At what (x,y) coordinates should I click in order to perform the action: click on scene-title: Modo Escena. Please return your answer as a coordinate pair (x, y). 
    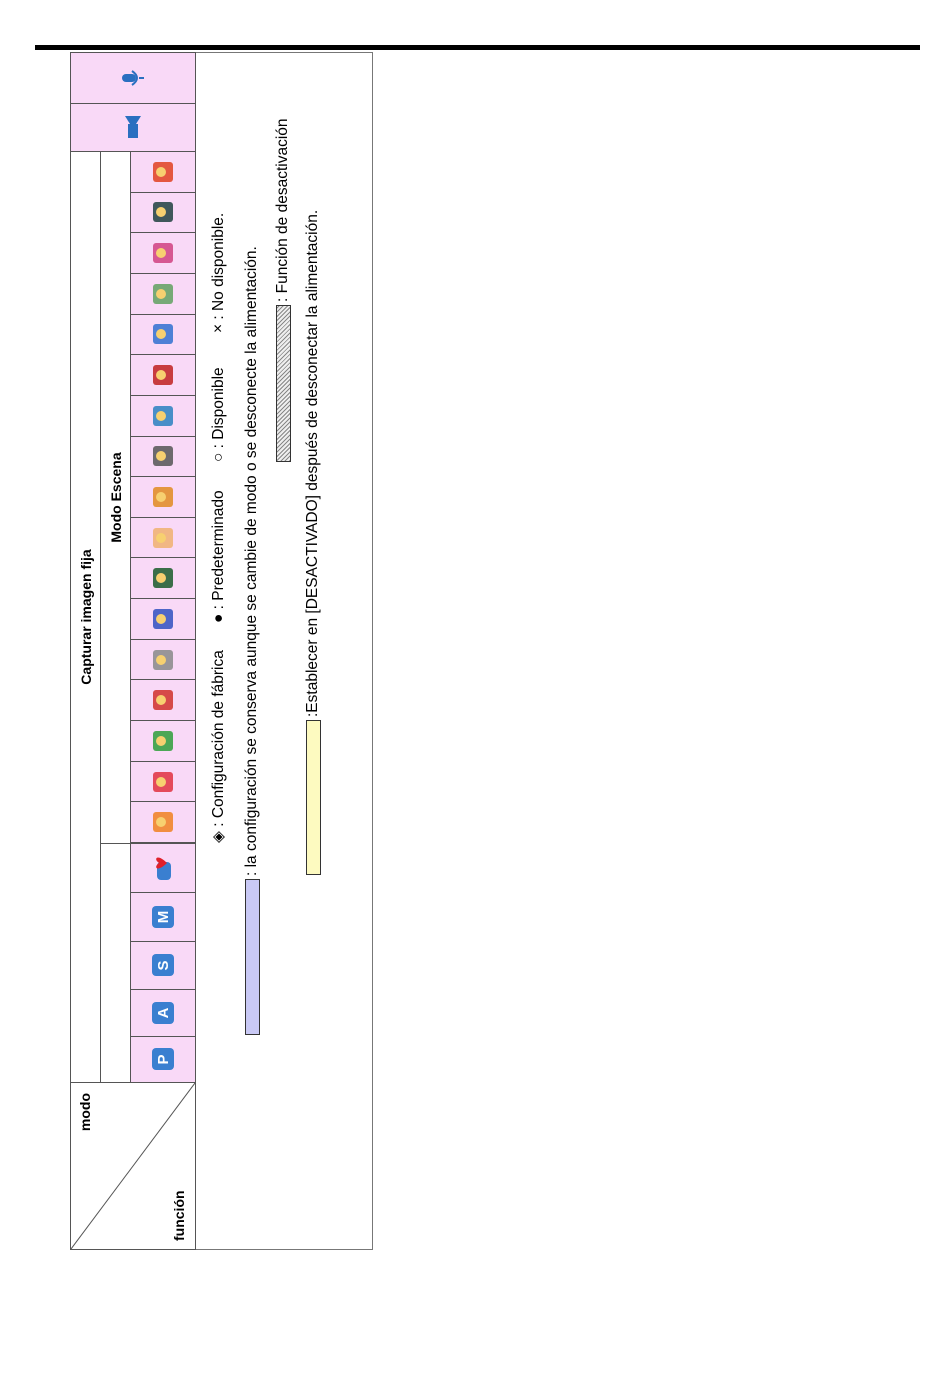
    Looking at the image, I should click on (115, 497).